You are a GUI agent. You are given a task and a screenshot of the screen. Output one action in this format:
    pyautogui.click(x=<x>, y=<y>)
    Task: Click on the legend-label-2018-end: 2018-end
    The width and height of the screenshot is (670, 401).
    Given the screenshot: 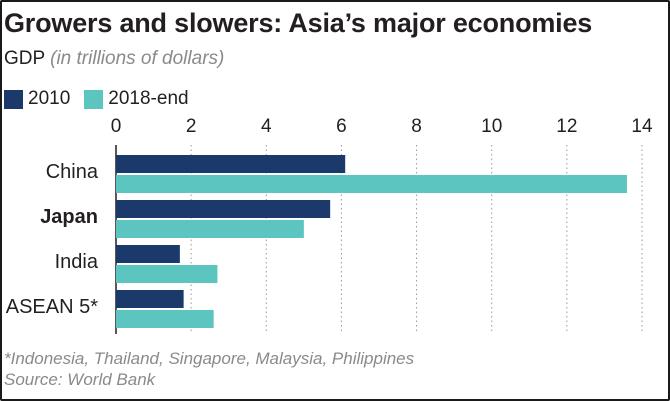 What is the action you would take?
    pyautogui.click(x=148, y=98)
    